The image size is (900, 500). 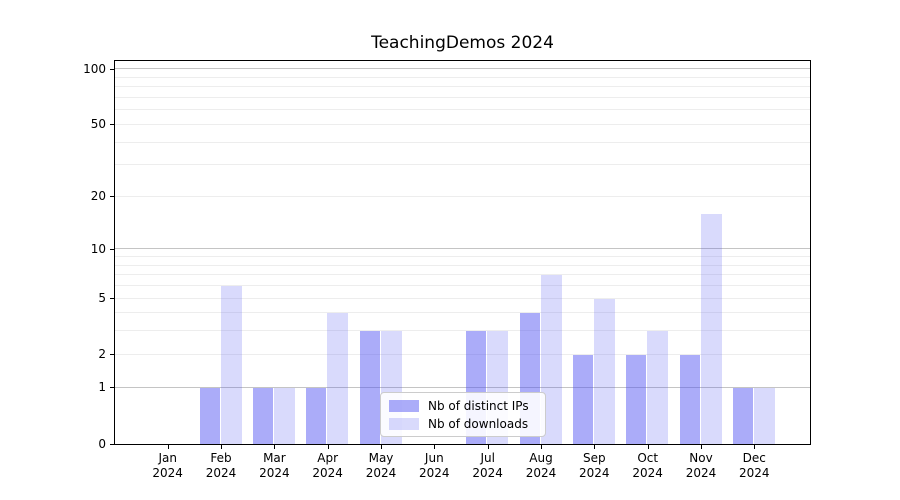 I want to click on bar-mar-downloads, so click(x=284, y=415).